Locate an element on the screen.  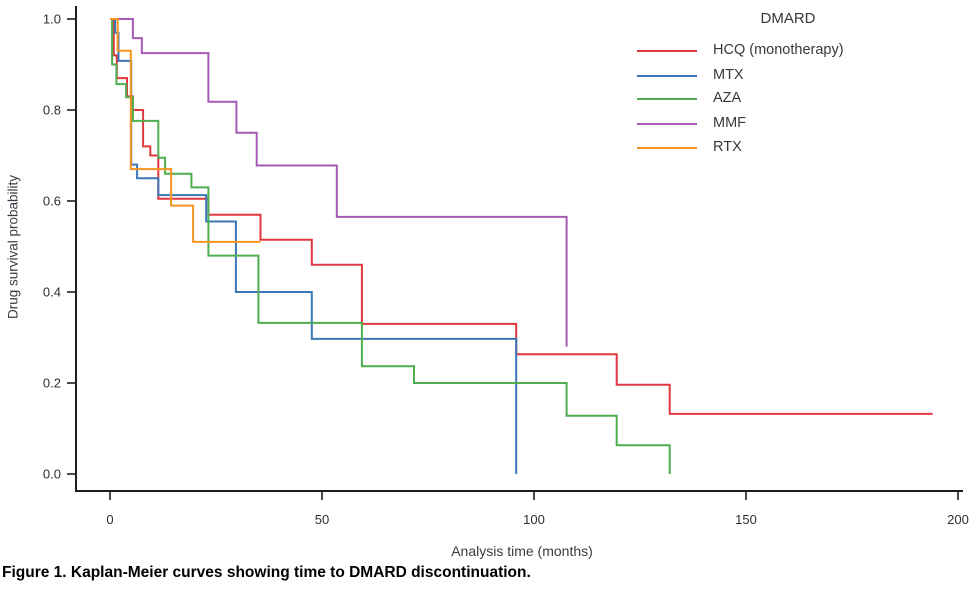
x-axis-title: Analysis time (months) is located at coordinates (522, 551).